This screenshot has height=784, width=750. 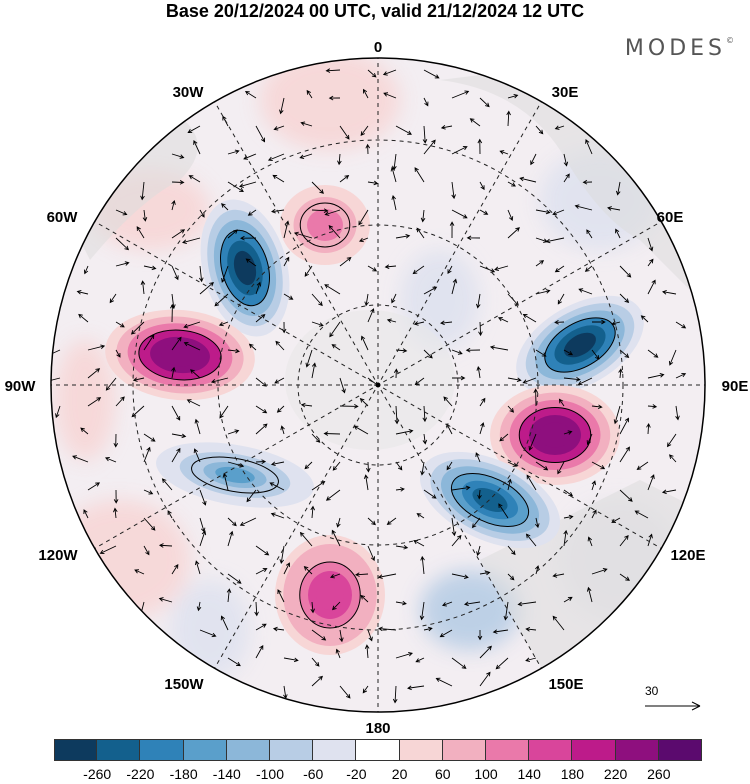 What do you see at coordinates (245, 268) in the screenshot?
I see `anomaly-north-atlantic-low` at bounding box center [245, 268].